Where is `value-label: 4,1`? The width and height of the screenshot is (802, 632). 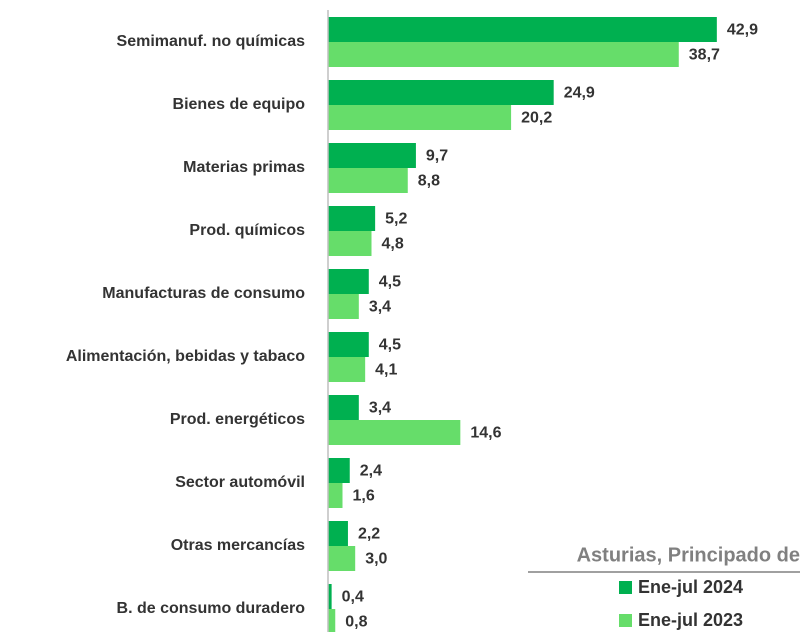
value-label: 4,1 is located at coordinates (386, 370).